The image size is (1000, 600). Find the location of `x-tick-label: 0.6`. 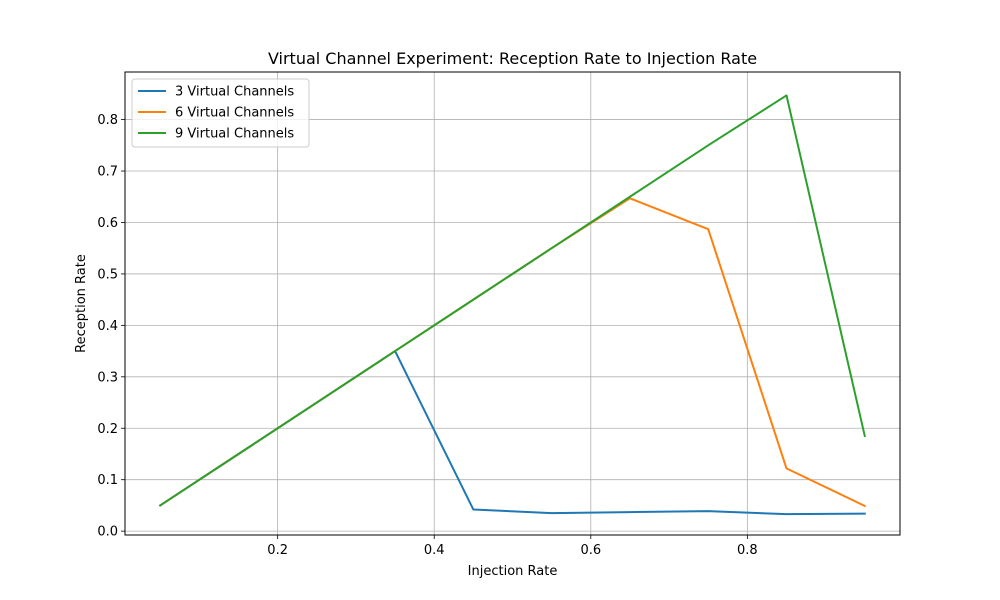

x-tick-label: 0.6 is located at coordinates (590, 550).